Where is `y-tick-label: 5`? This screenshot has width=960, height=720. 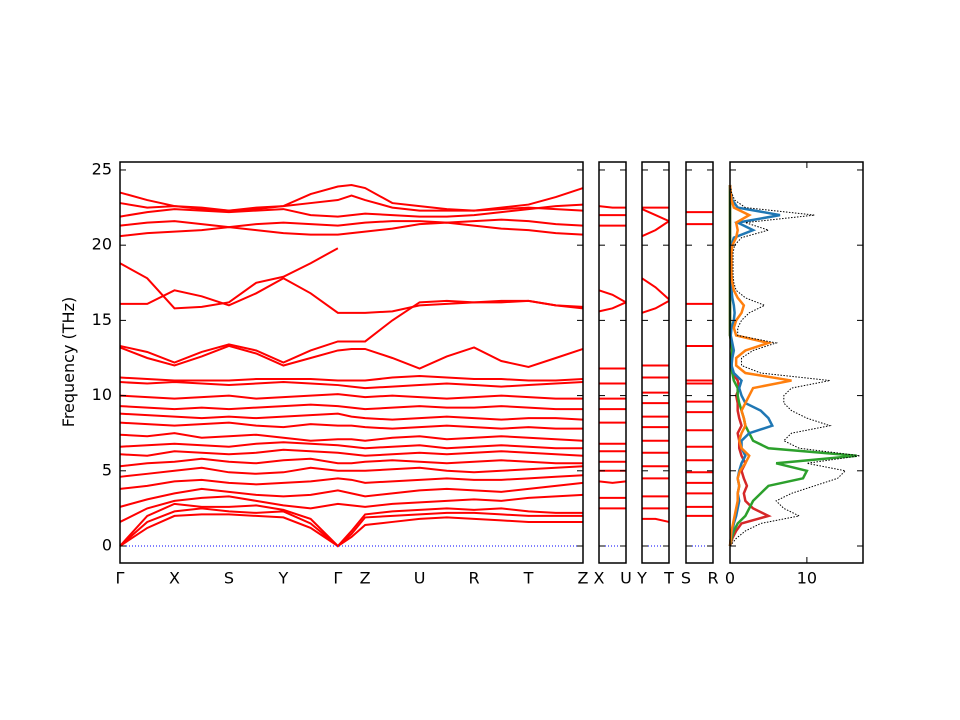
y-tick-label: 5 is located at coordinates (107, 469).